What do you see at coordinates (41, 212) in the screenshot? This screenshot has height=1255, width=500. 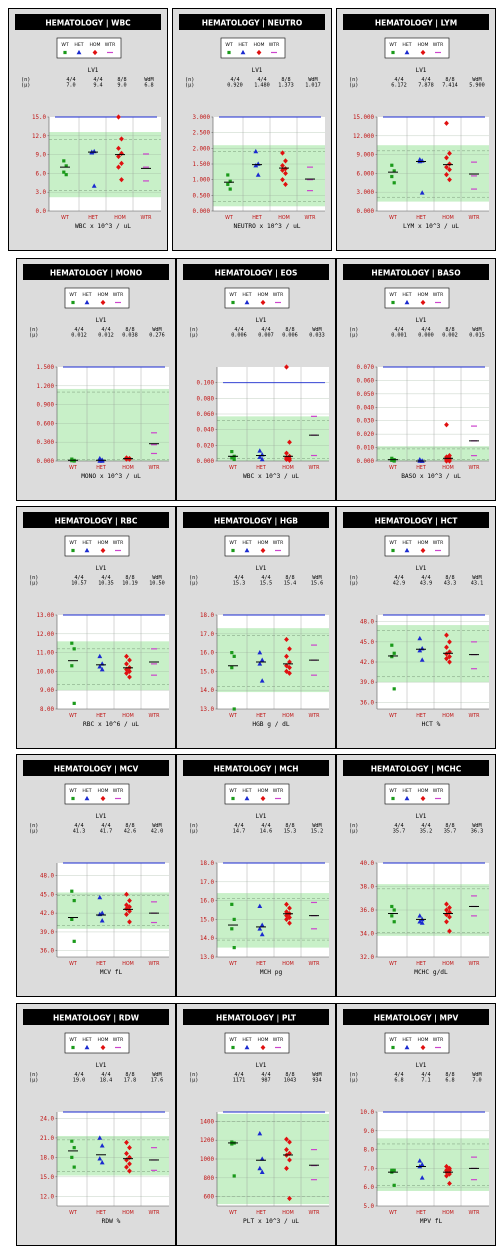 I see `y-tick-label: 0.0` at bounding box center [41, 212].